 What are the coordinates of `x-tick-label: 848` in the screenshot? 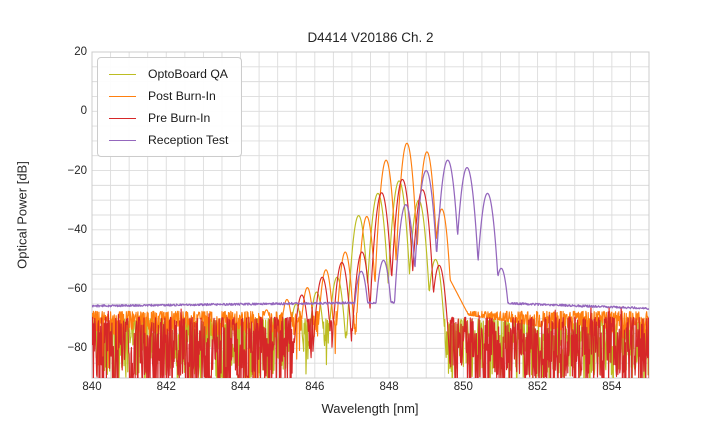 It's located at (389, 387).